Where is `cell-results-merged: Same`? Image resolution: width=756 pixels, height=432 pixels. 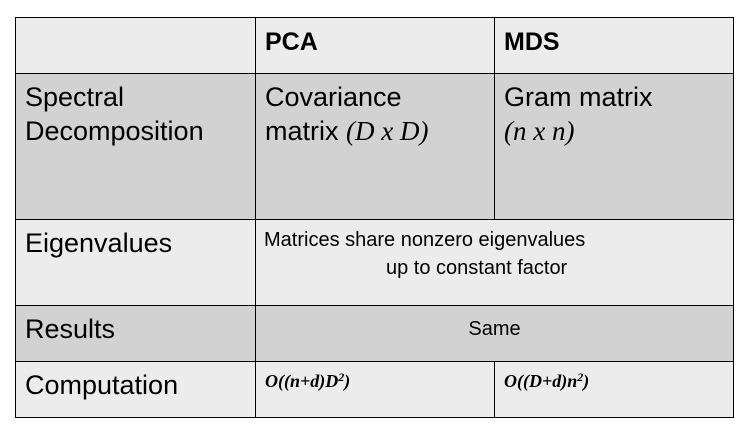 cell-results-merged: Same is located at coordinates (494, 333).